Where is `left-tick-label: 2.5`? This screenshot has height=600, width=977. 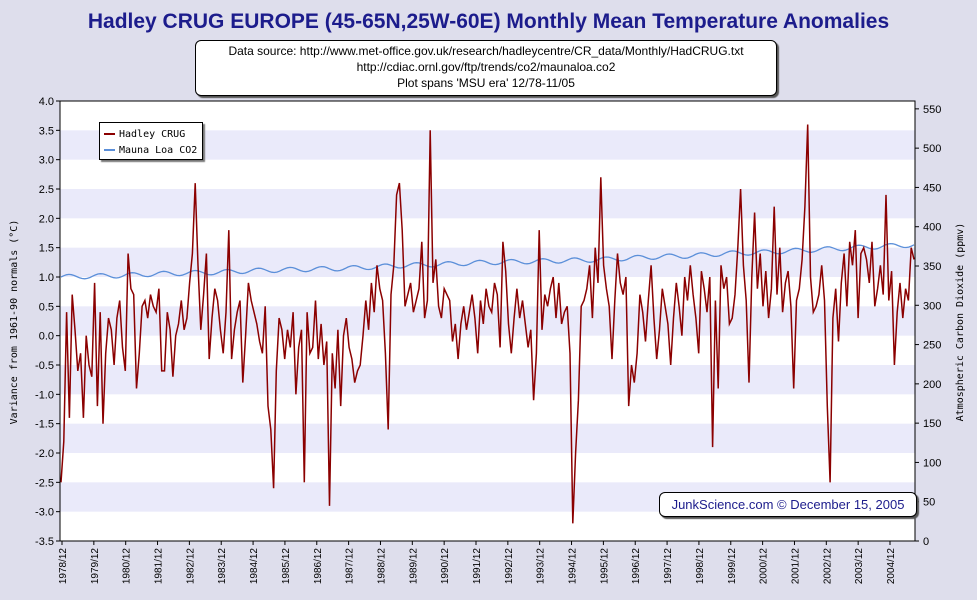 left-tick-label: 2.5 is located at coordinates (46, 190).